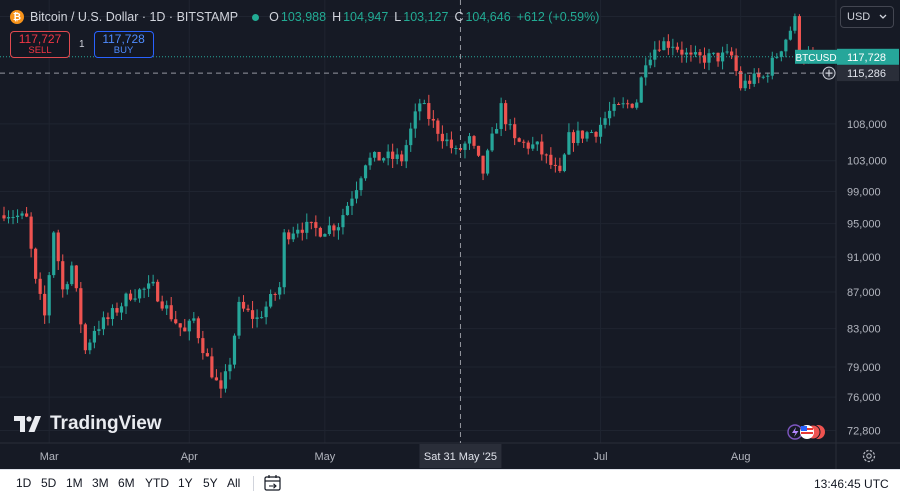  What do you see at coordinates (123, 44) in the screenshot?
I see `buy-button: 117,728 BUY` at bounding box center [123, 44].